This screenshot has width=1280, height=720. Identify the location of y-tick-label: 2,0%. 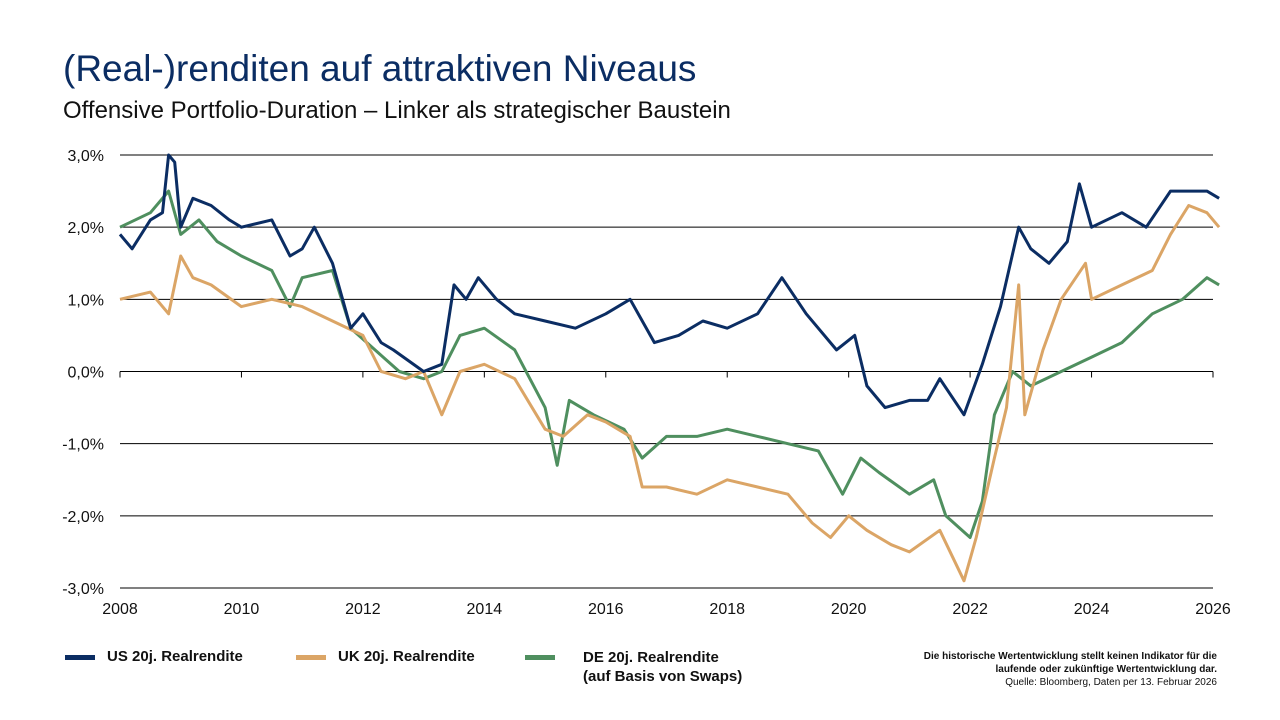
(86, 228).